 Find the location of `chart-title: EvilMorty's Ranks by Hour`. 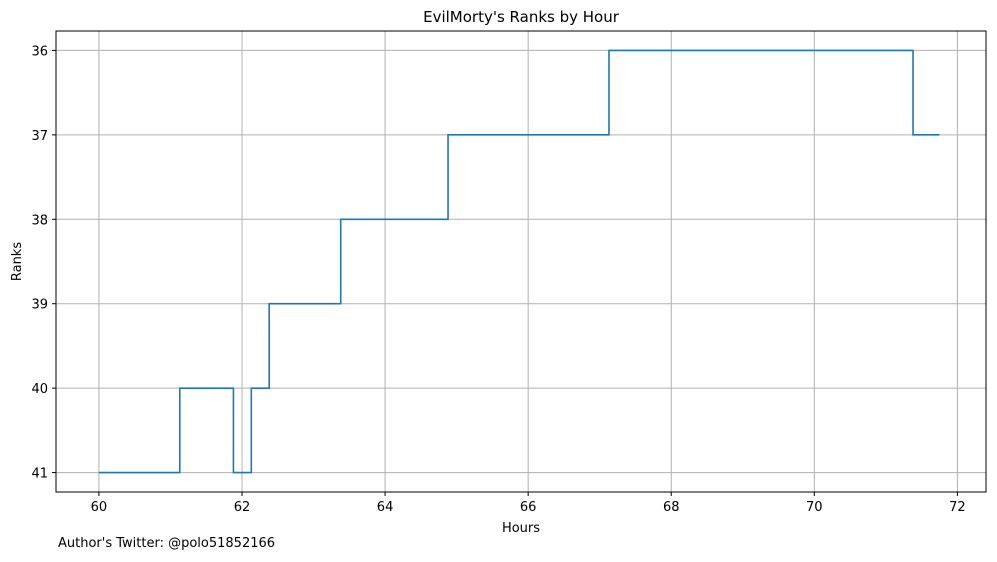

chart-title: EvilMorty's Ranks by Hour is located at coordinates (521, 17).